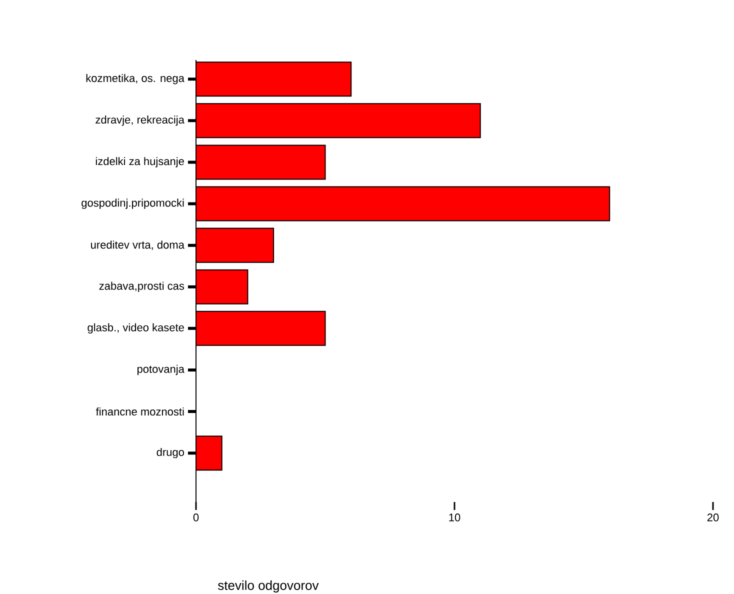 This screenshot has height=594, width=734. What do you see at coordinates (454, 518) in the screenshot?
I see `x-tick-label: 10` at bounding box center [454, 518].